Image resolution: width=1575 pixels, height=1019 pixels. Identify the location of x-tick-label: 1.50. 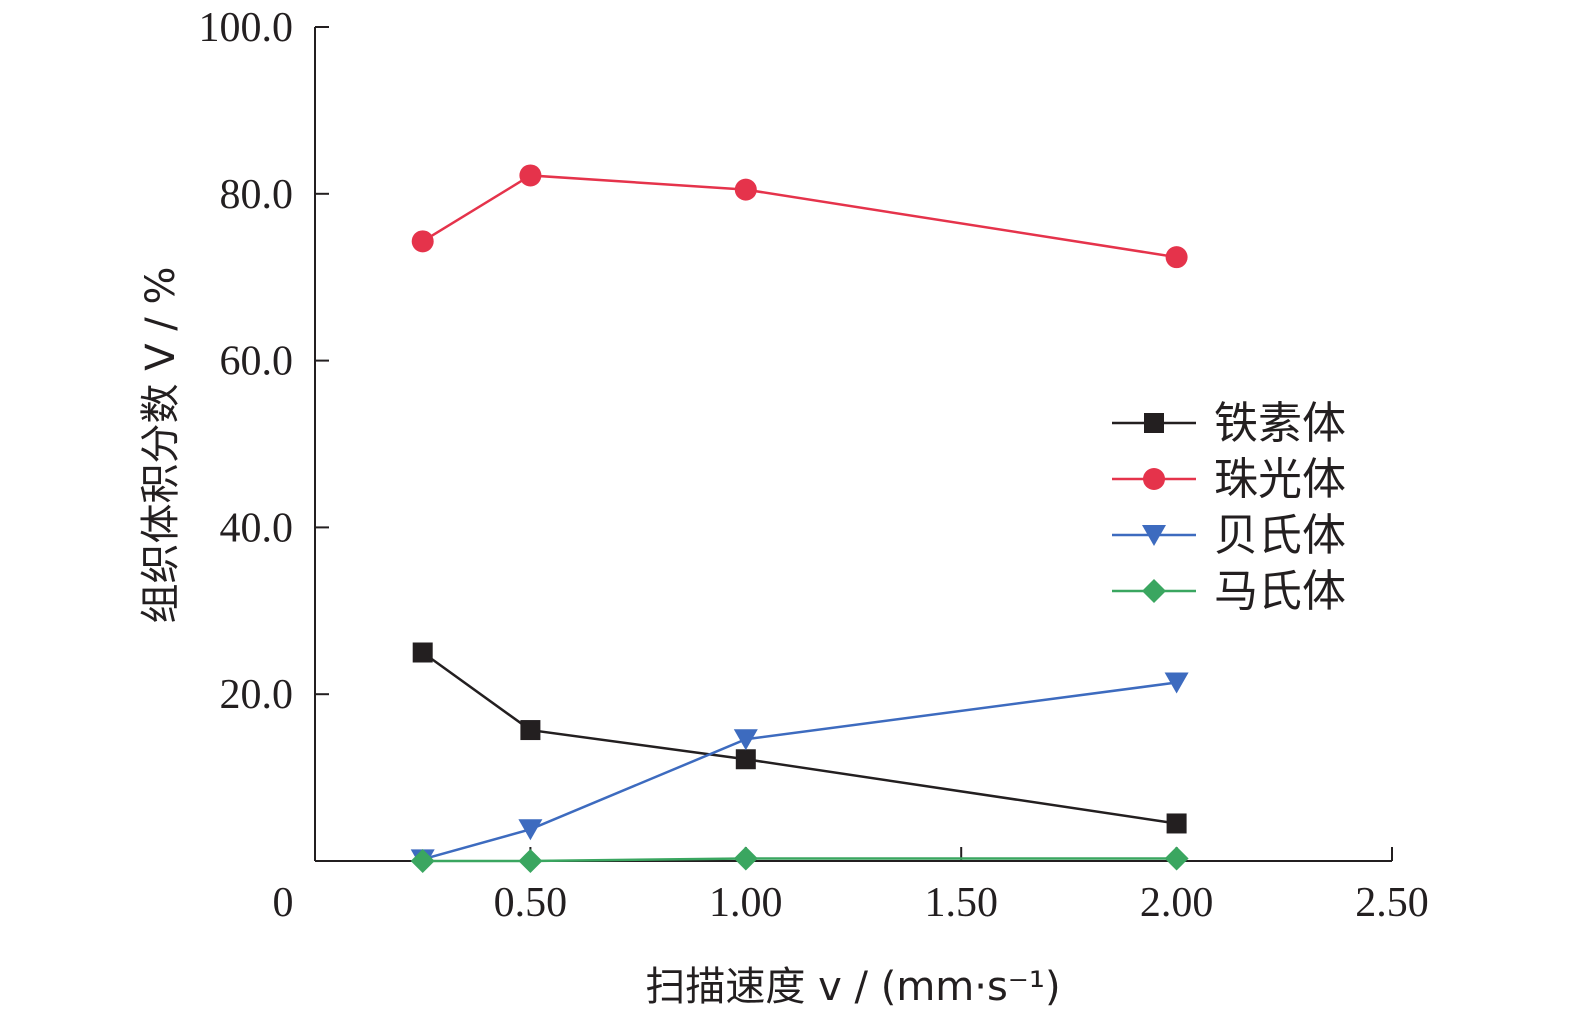
(961, 903).